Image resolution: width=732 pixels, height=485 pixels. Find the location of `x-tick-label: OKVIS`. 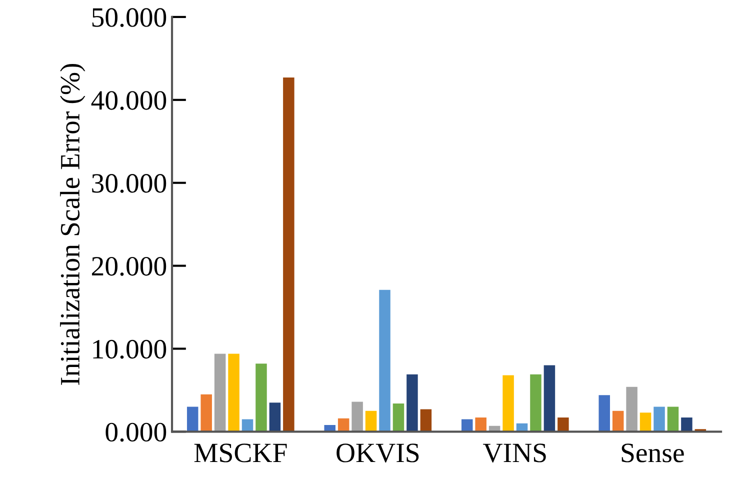

x-tick-label: OKVIS is located at coordinates (377, 453).